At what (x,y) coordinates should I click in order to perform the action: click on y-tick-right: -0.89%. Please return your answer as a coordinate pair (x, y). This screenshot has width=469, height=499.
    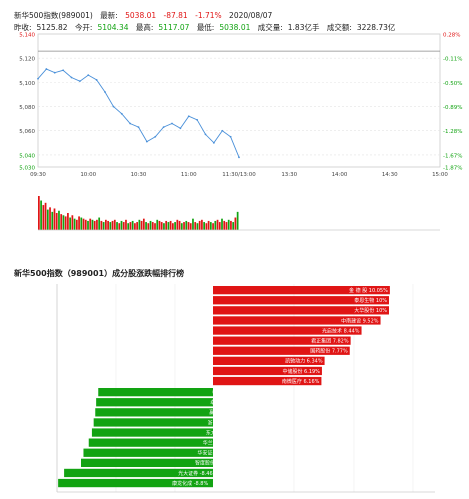
    Looking at the image, I should click on (452, 108).